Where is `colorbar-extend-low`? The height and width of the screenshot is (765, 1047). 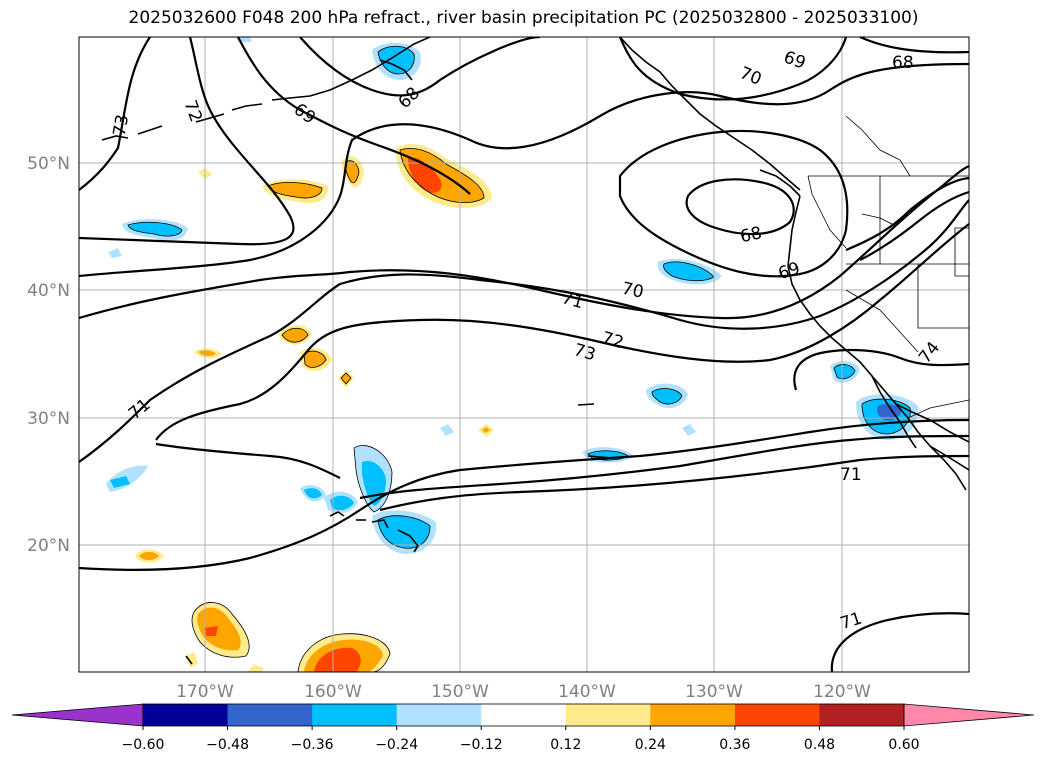 colorbar-extend-low is located at coordinates (77, 715).